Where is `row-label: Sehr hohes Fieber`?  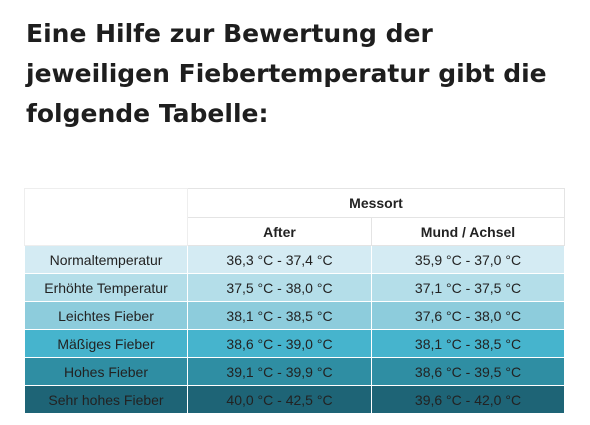
row-label: Sehr hohes Fieber is located at coordinates (106, 399).